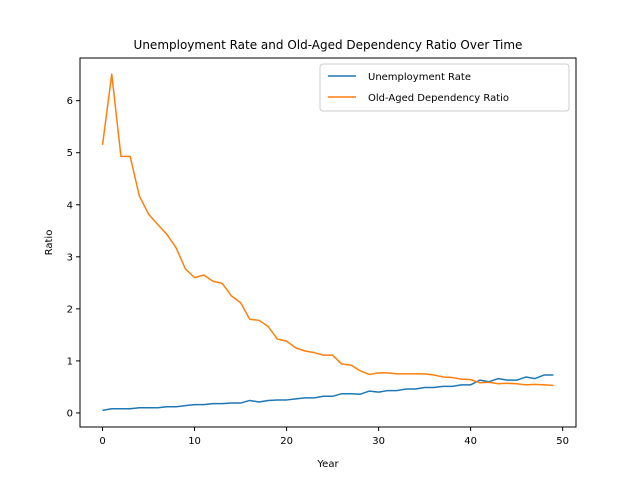 Image resolution: width=640 pixels, height=480 pixels. What do you see at coordinates (70, 101) in the screenshot?
I see `y-tick-label: 6` at bounding box center [70, 101].